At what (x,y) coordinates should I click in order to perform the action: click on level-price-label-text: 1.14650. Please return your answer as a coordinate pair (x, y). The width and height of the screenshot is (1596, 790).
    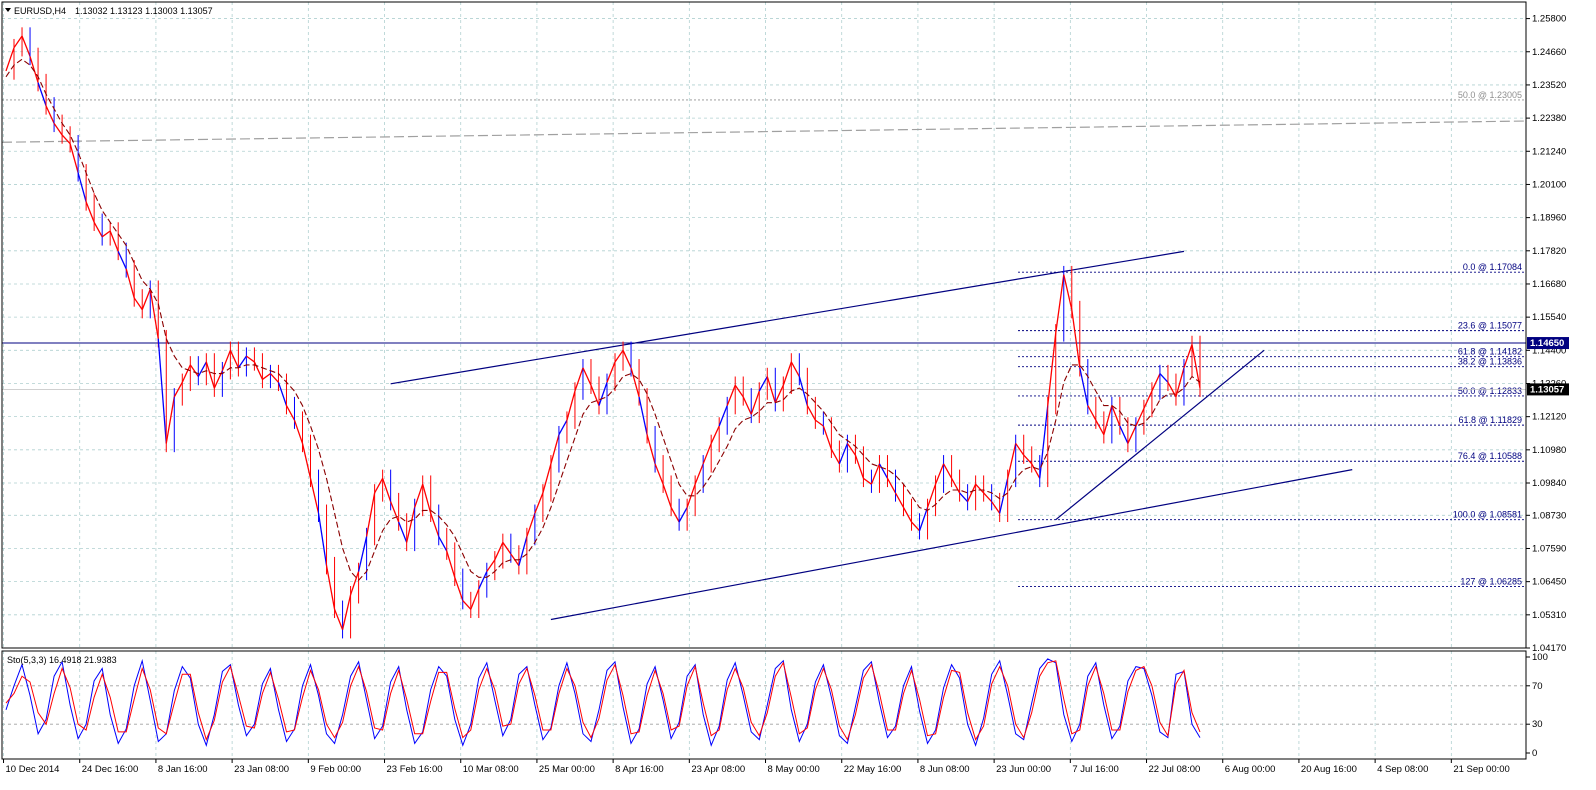
    Looking at the image, I should click on (1547, 343).